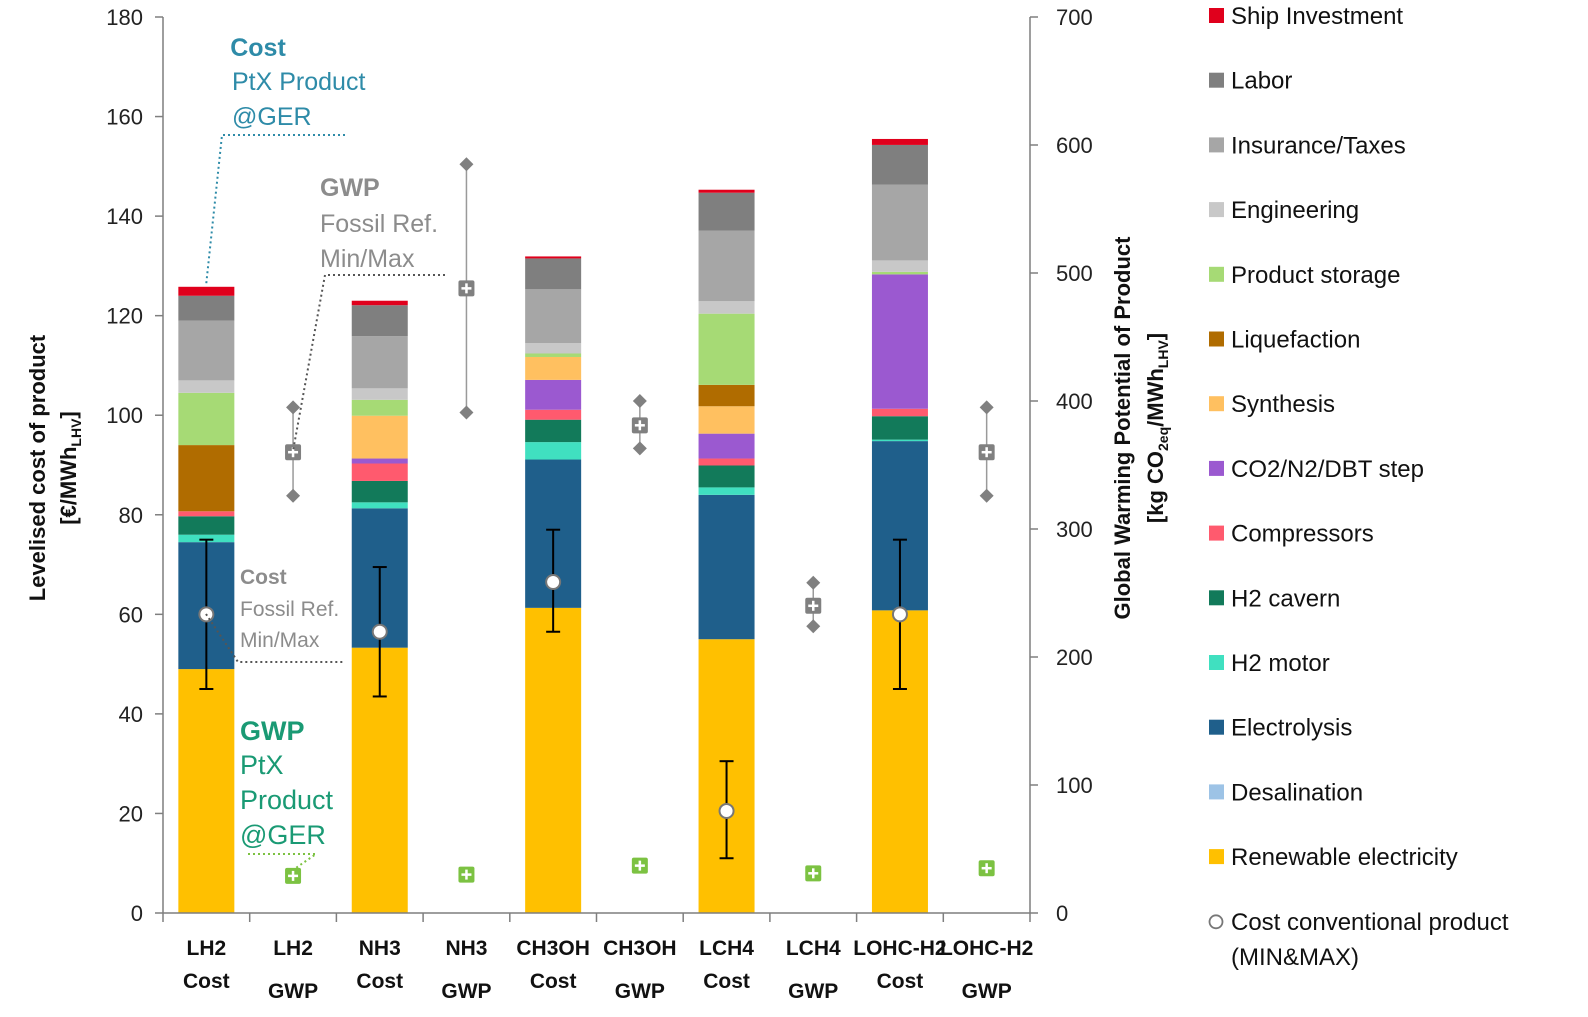  What do you see at coordinates (1272, 404) in the screenshot?
I see `legend-item-synthesis: Synthesis` at bounding box center [1272, 404].